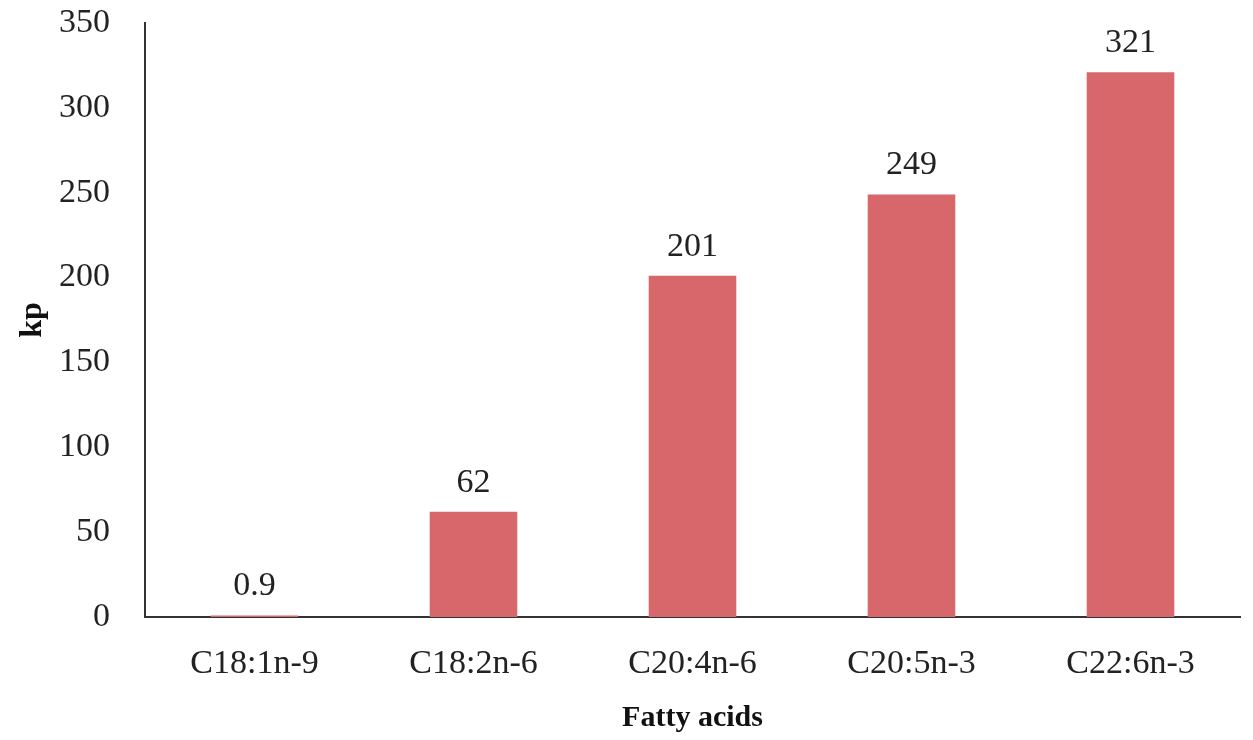 This screenshot has width=1253, height=740. Describe the element at coordinates (101, 614) in the screenshot. I see `y-tick-label: 0` at that location.